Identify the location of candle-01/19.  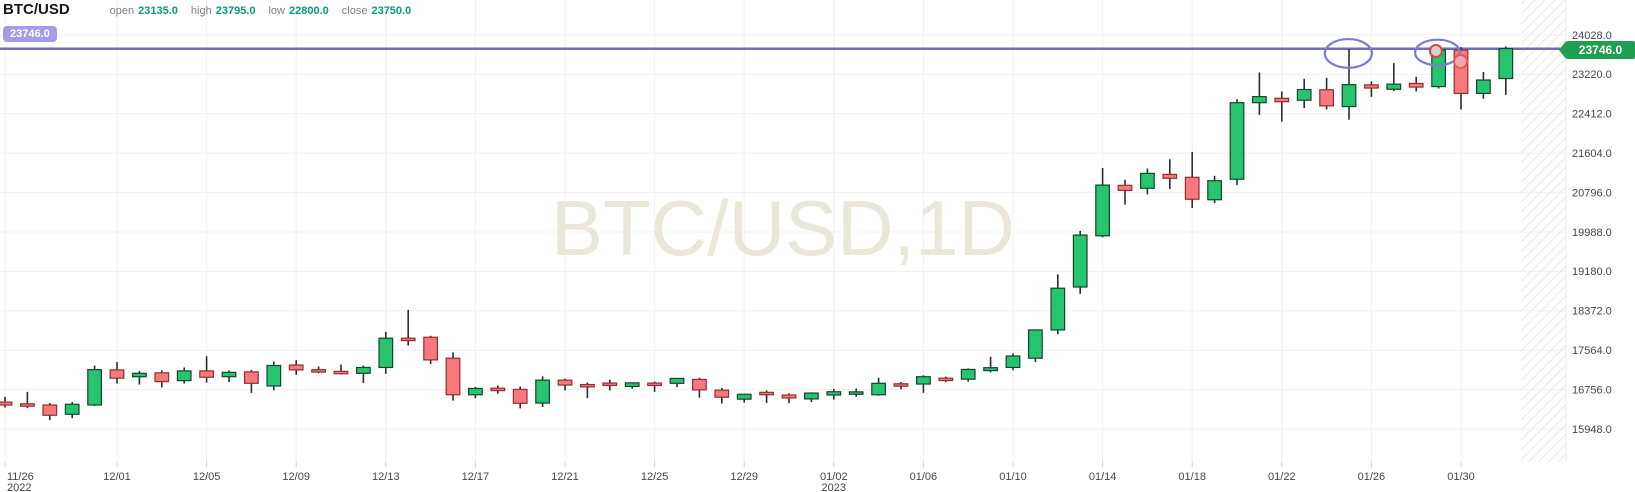
(1215, 189).